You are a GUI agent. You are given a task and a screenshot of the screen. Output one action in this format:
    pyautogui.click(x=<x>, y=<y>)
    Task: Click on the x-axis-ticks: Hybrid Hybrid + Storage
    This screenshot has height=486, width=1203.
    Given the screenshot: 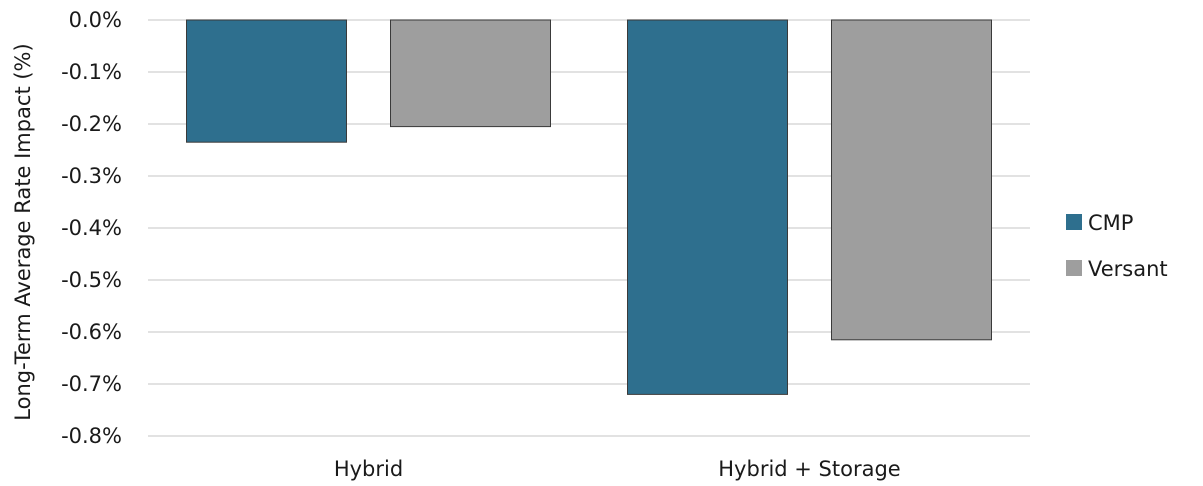 What is the action you would take?
    pyautogui.click(x=617, y=469)
    